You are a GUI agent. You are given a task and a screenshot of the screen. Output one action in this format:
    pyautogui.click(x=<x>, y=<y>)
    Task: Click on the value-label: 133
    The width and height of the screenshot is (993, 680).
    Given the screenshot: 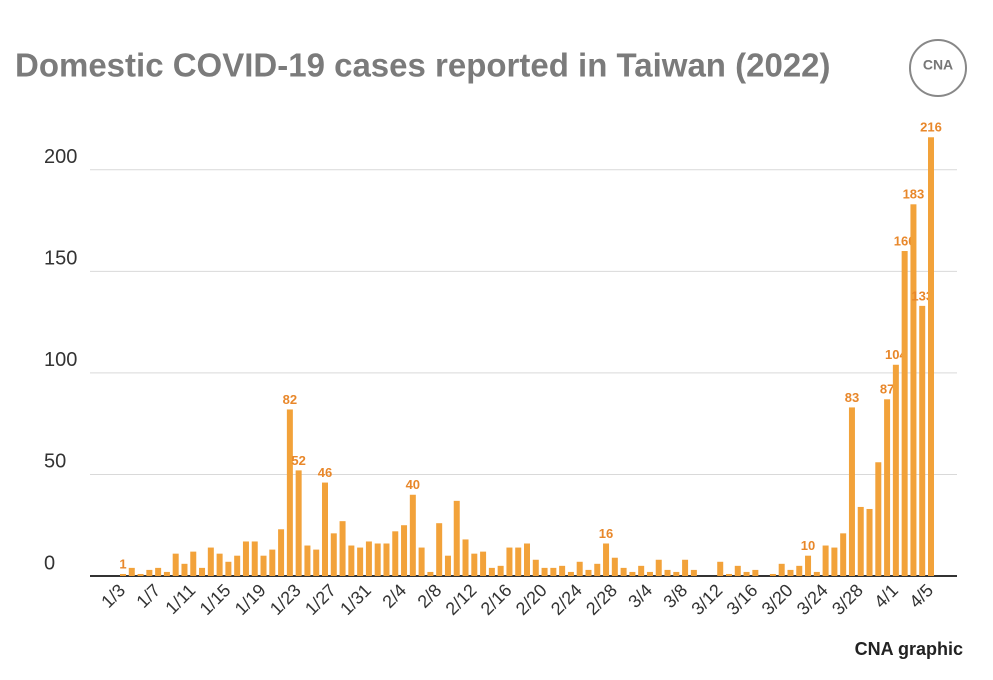 What is the action you would take?
    pyautogui.click(x=922, y=295)
    